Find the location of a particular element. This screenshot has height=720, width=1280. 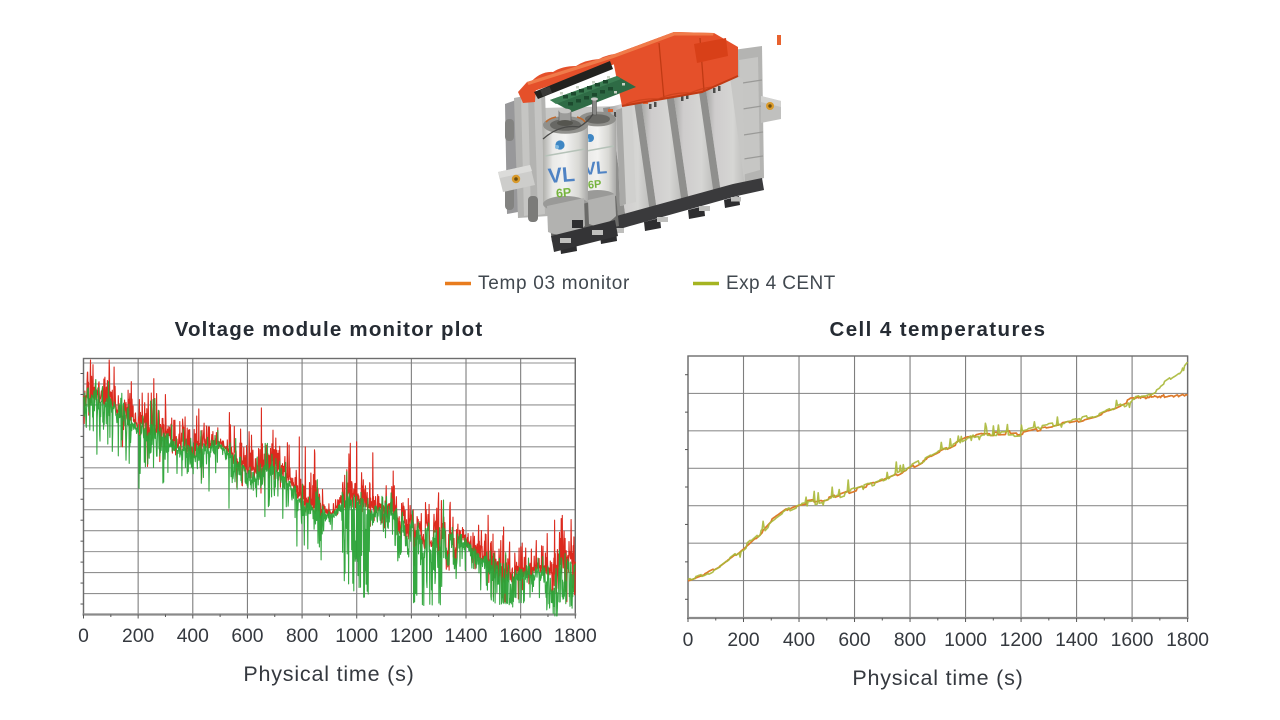

svg-text: Exp 4 CENT is located at coordinates (781, 283).